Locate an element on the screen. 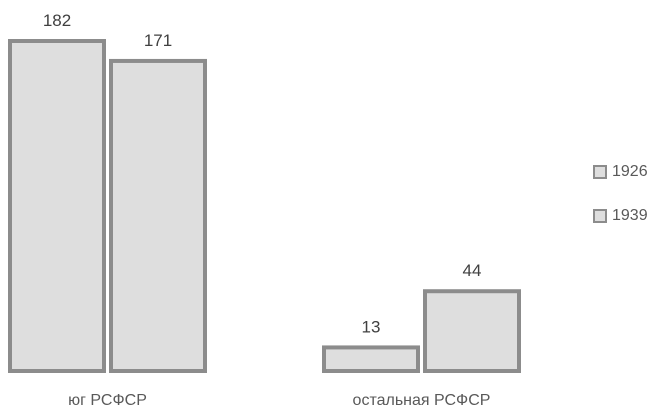 Image resolution: width=658 pixels, height=408 pixels. legend-label: 1939 is located at coordinates (630, 215).